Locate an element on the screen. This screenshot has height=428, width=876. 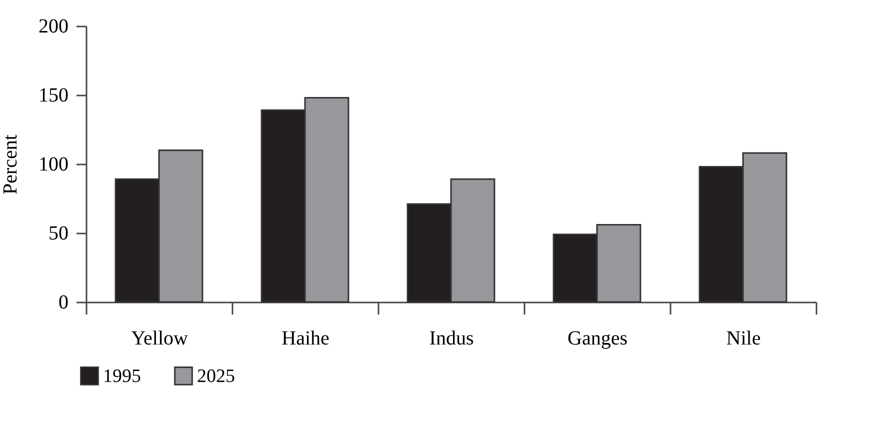
y-tick-label: 100 is located at coordinates (53, 165).